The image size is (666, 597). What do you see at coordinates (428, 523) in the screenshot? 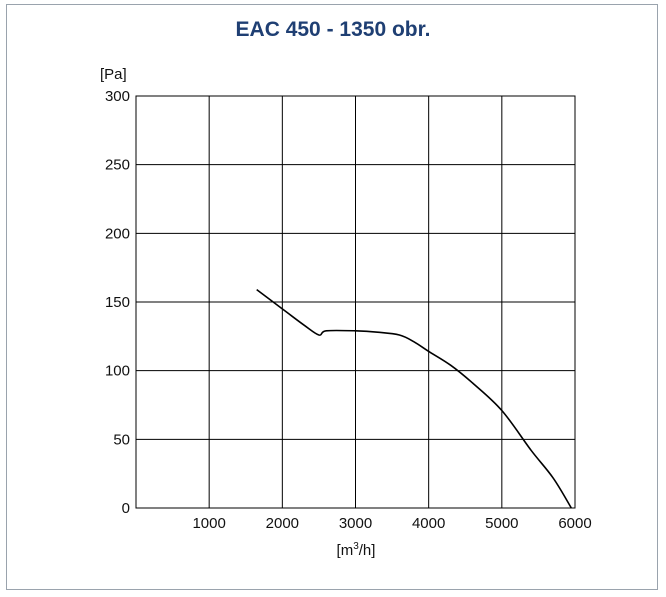
I see `x-tick-label: 4000` at bounding box center [428, 523].